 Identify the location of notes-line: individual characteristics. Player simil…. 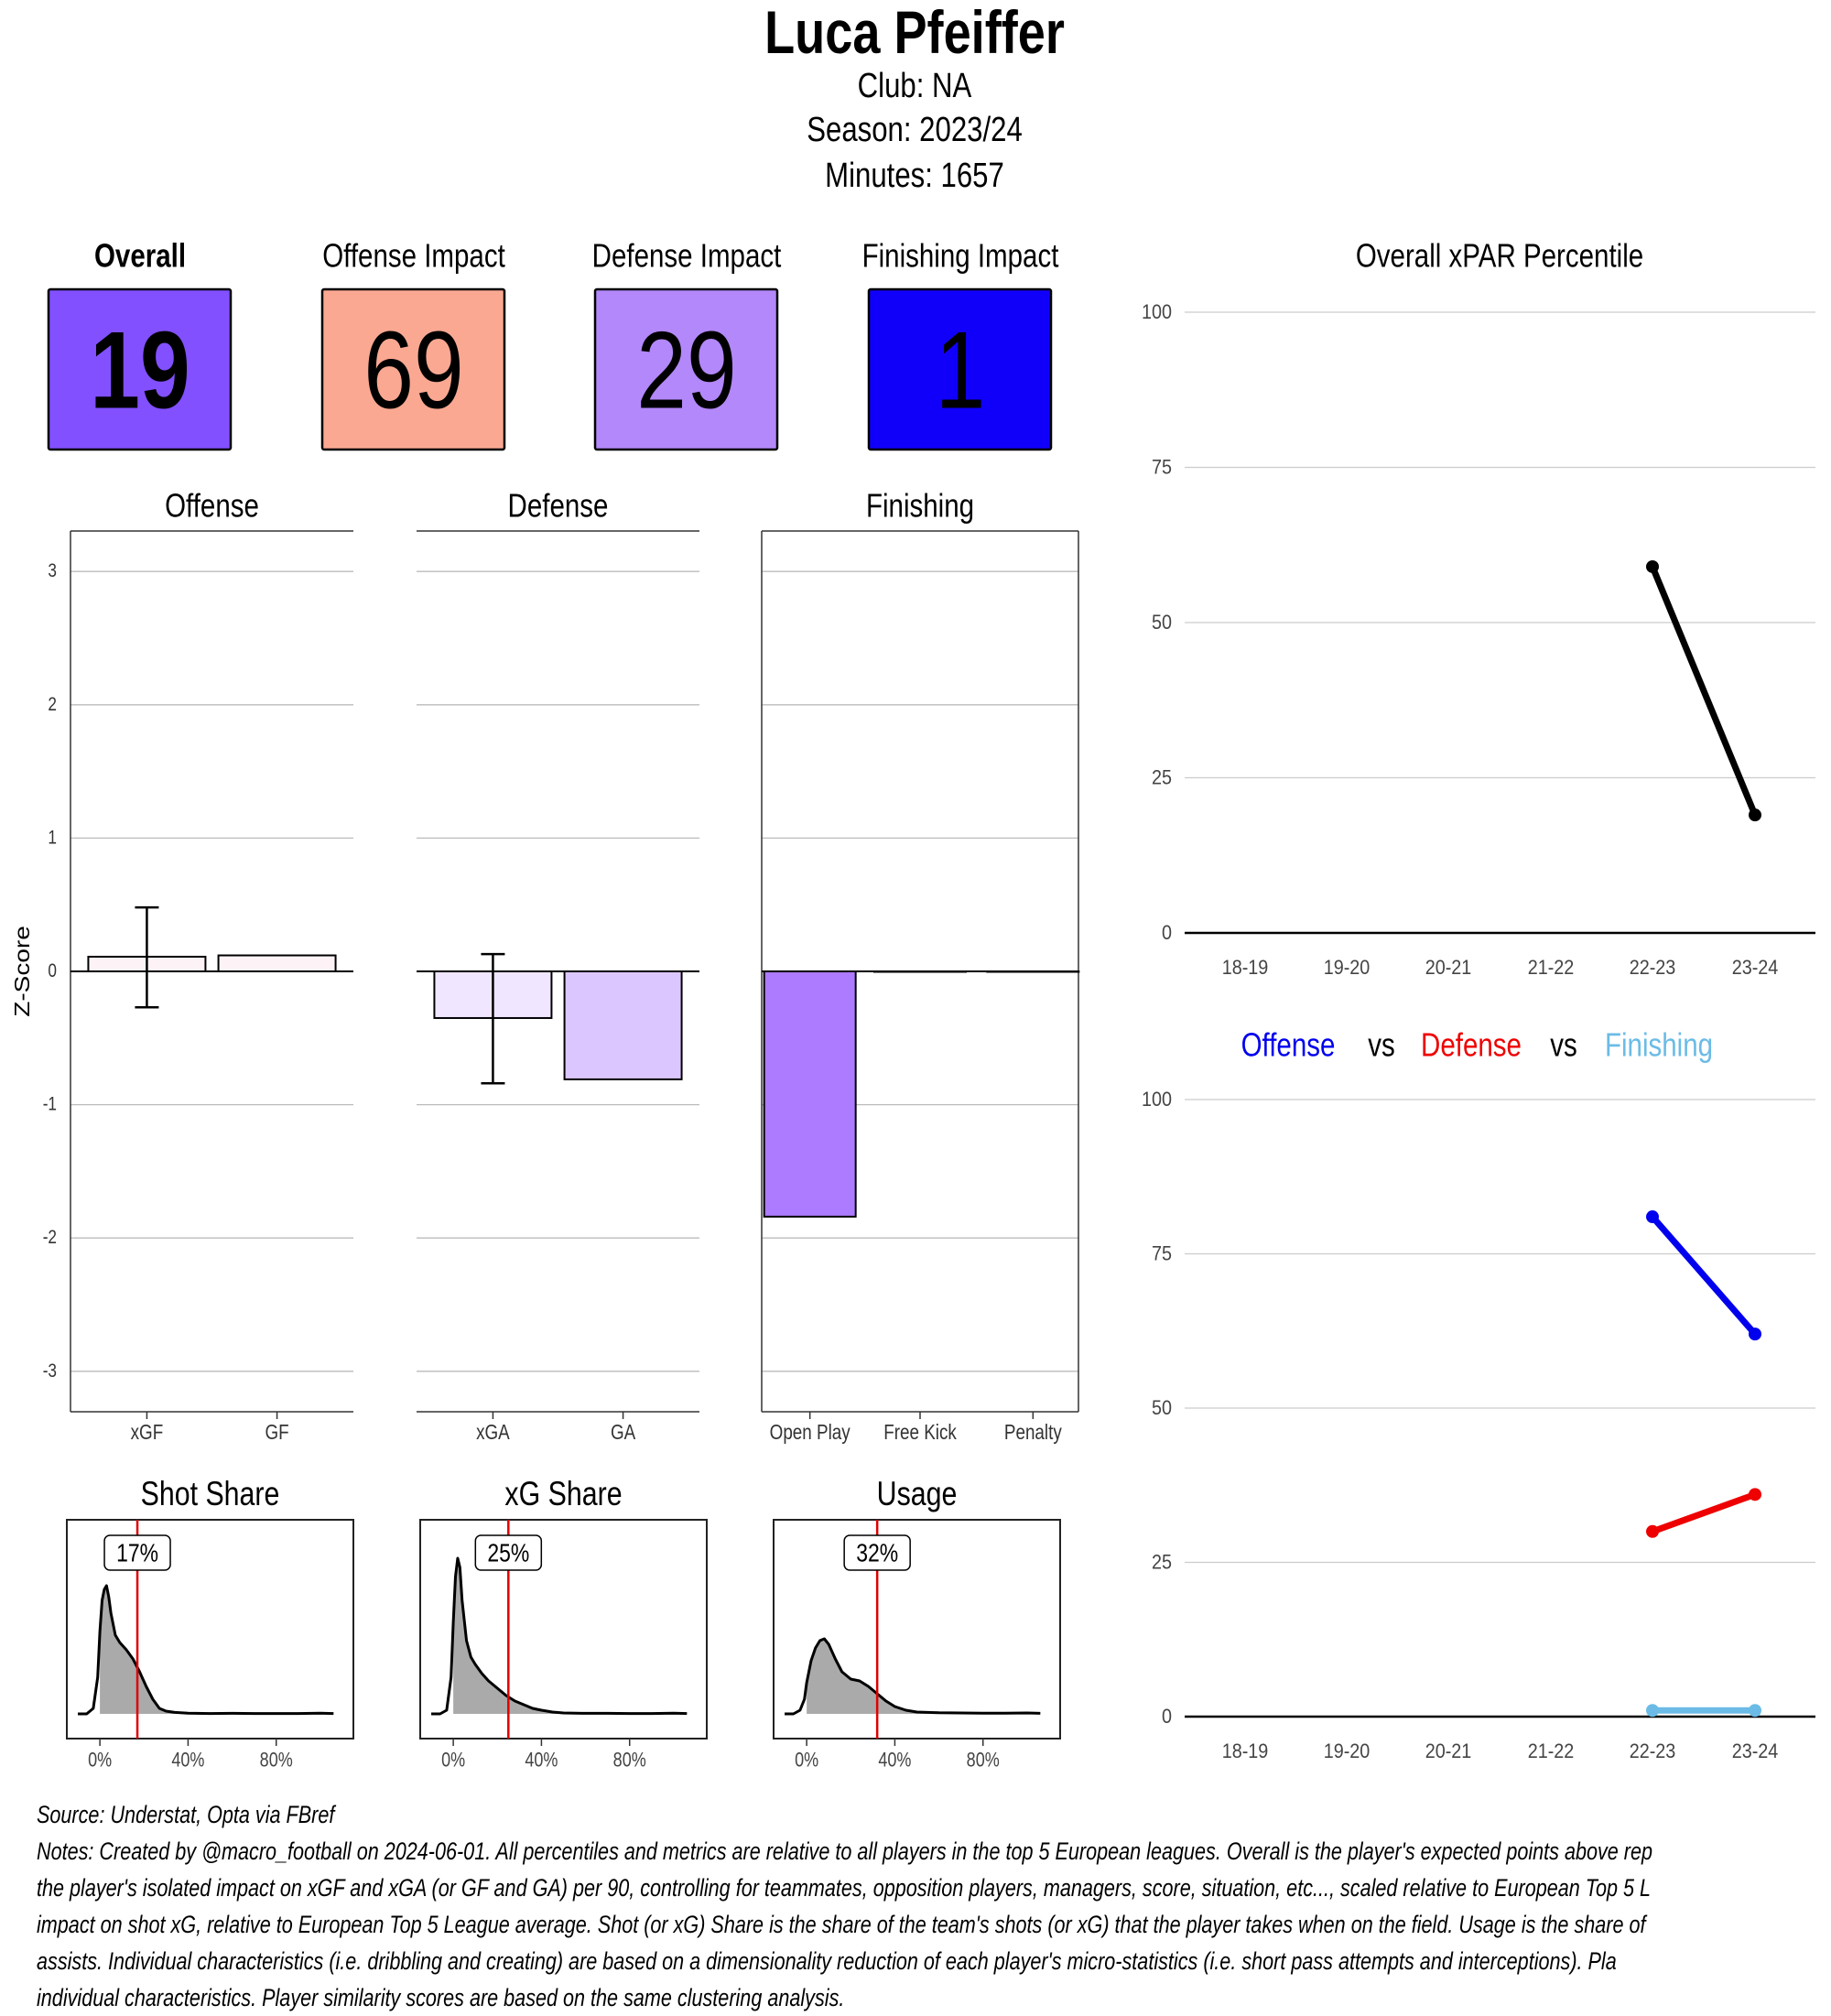
(441, 1997).